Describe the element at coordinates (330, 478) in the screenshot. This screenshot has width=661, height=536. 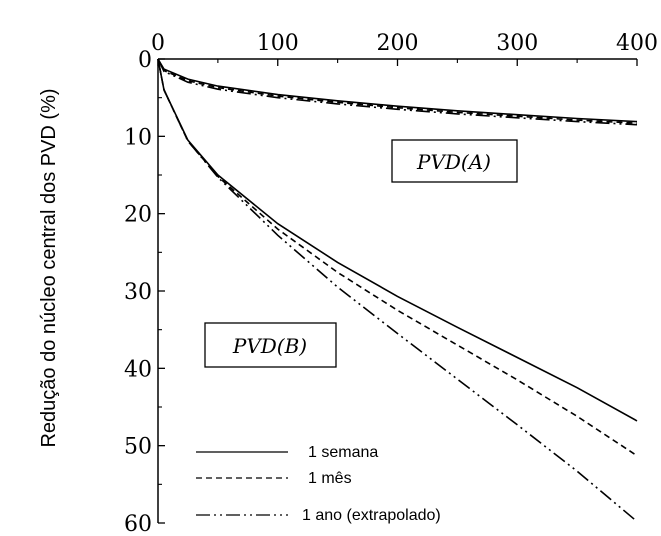
I see `legend-label-1-mes: 1 mês` at that location.